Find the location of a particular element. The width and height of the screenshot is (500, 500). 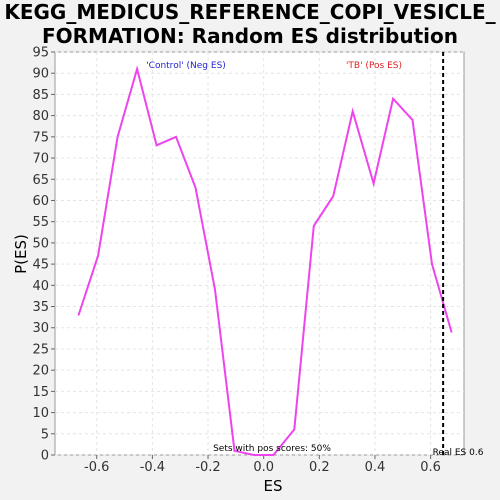

y-tick-label: 25 is located at coordinates (40, 349).